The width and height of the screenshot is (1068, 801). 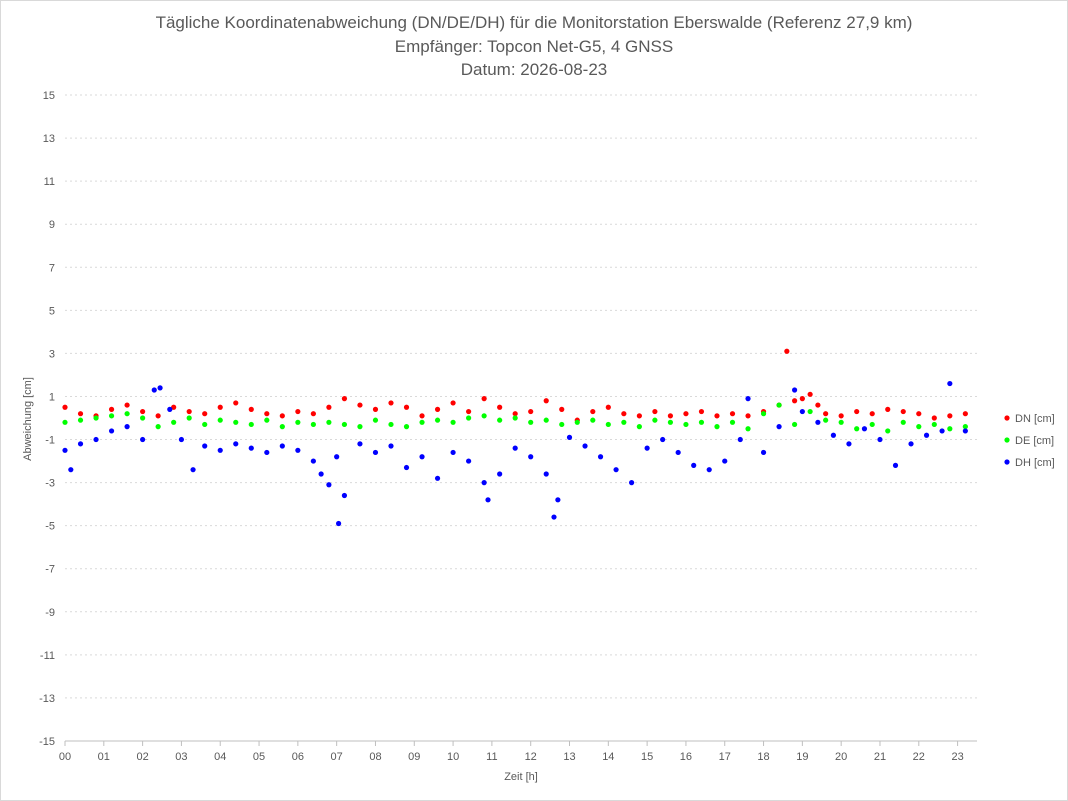 What do you see at coordinates (65, 757) in the screenshot?
I see `x-tick-label: 00` at bounding box center [65, 757].